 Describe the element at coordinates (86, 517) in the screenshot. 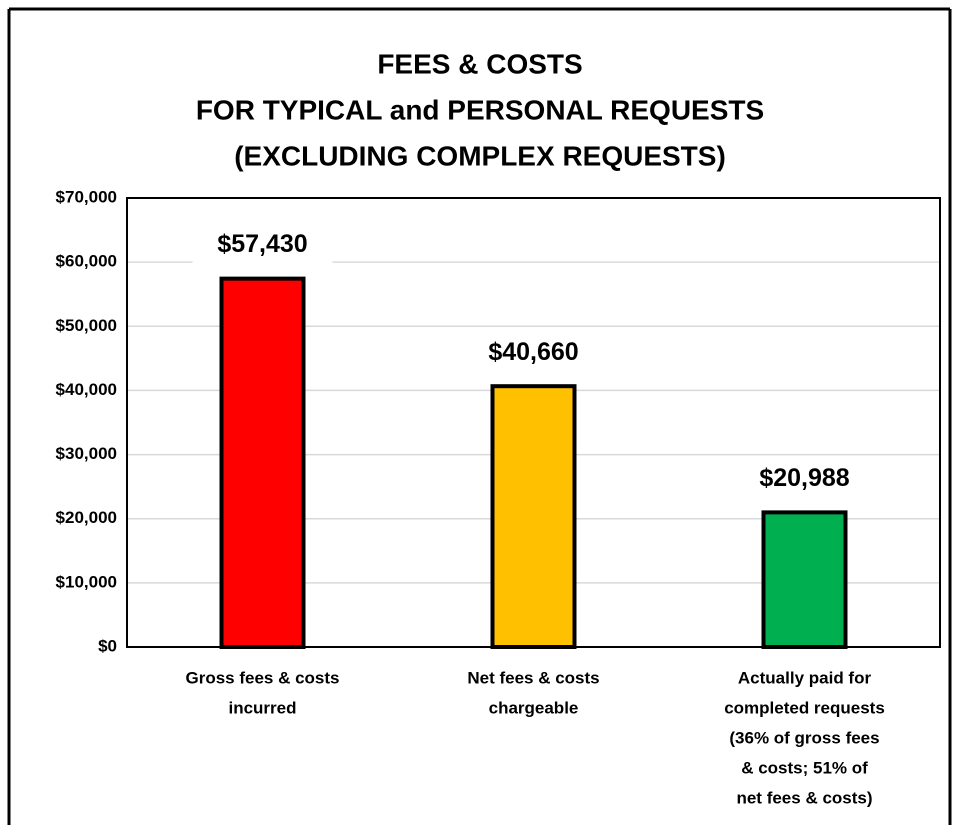

I see `y-tick-label: $20,000` at that location.